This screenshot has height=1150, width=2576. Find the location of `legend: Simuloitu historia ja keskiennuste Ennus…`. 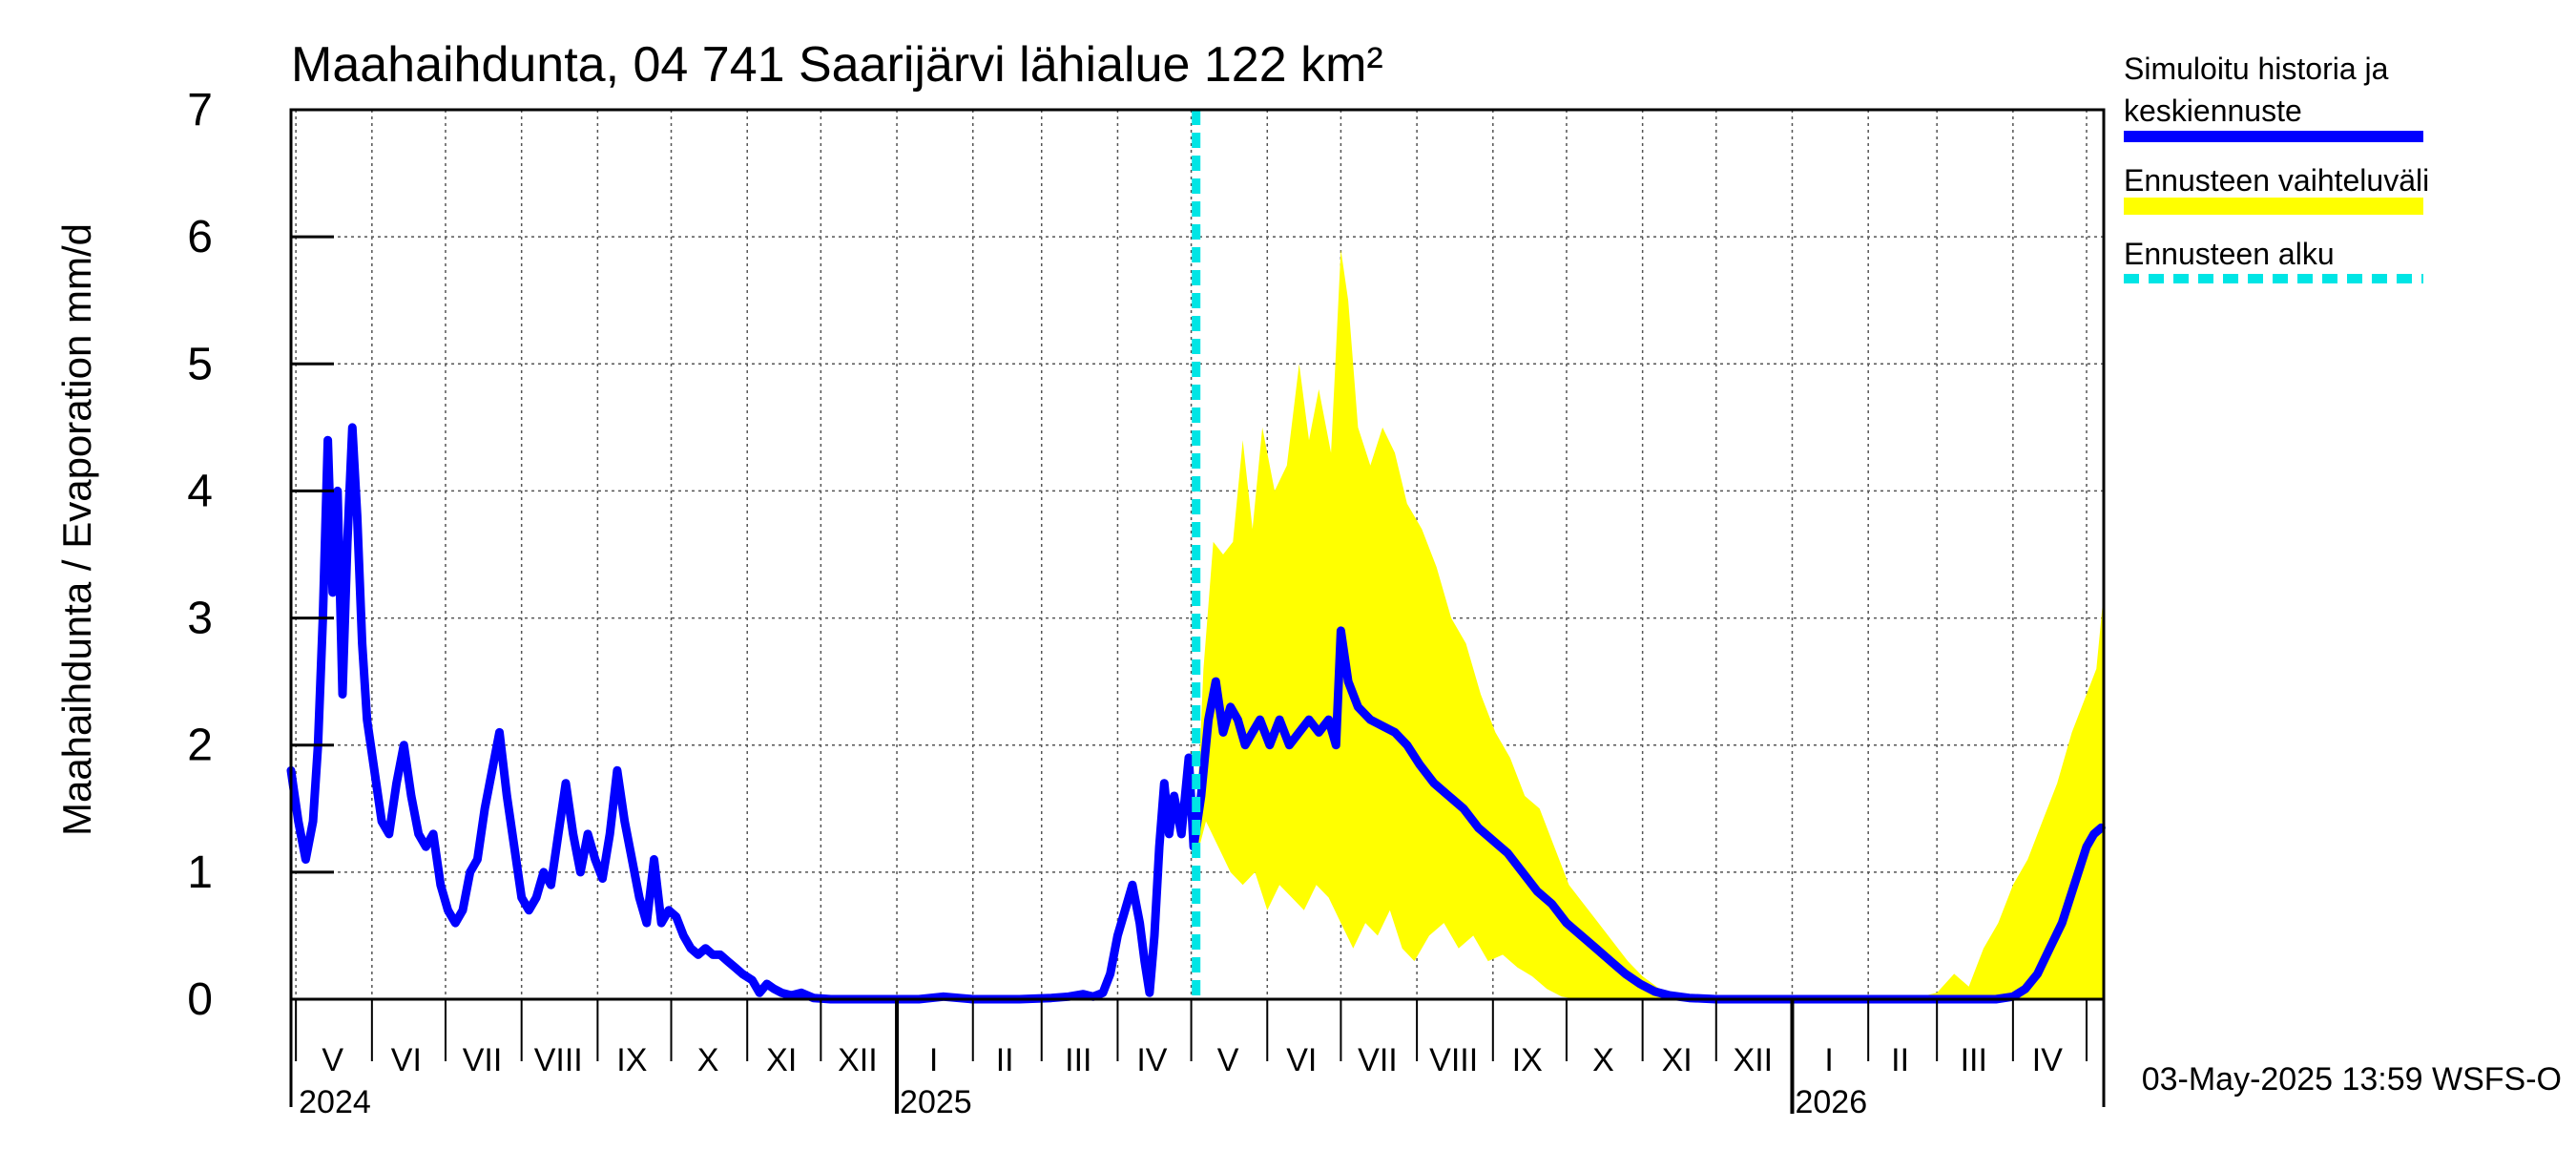

legend: Simuloitu historia ja keskiennuste Ennus… is located at coordinates (2276, 167).